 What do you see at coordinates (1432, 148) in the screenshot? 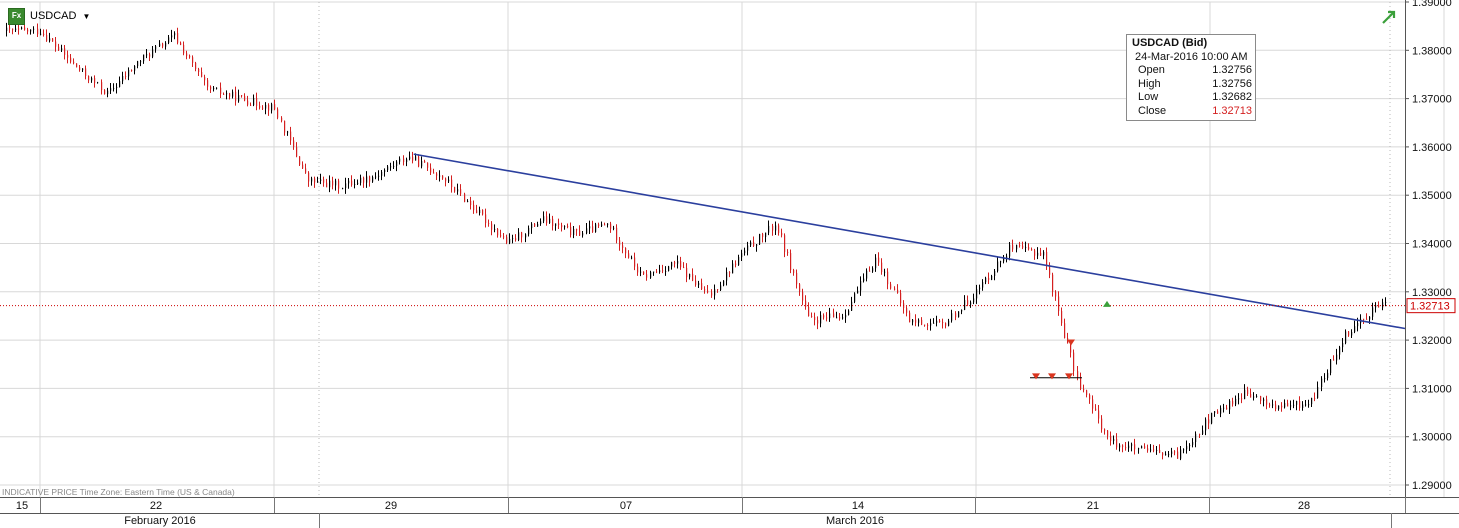
I see `price-tick-label: 1.36000` at bounding box center [1432, 148].